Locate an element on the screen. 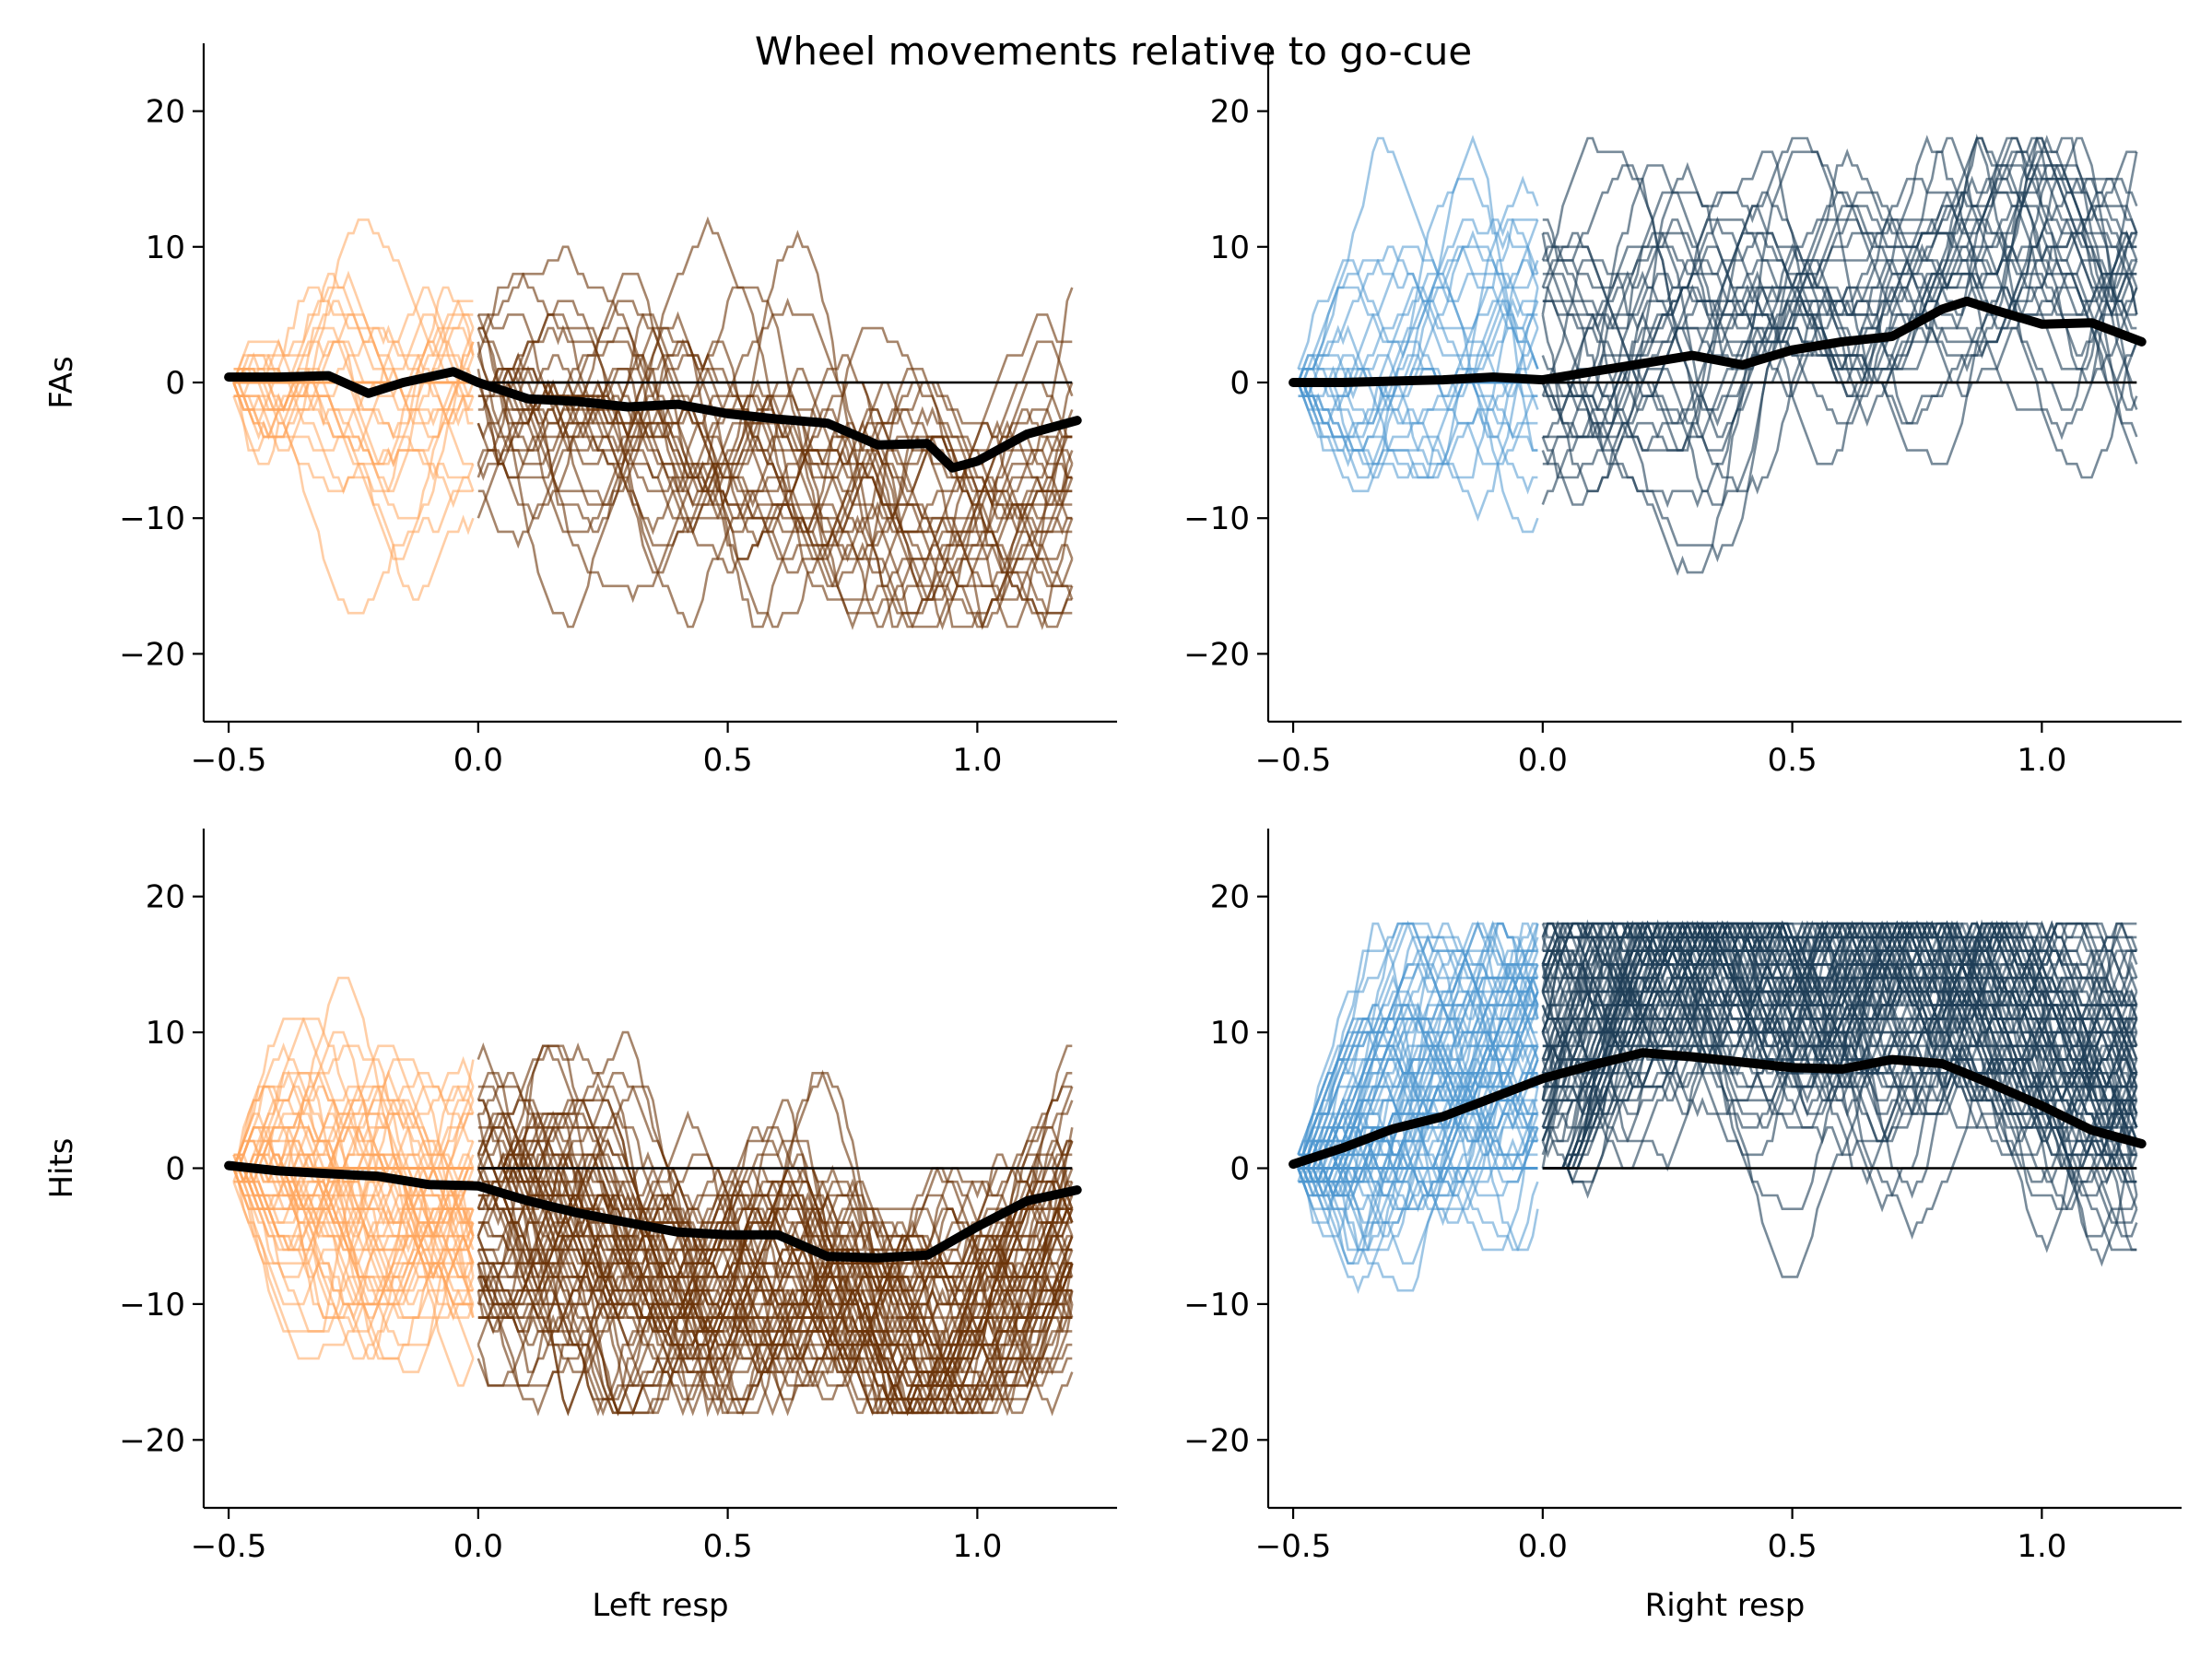  figure-title: Wheel movements relative to go-cue is located at coordinates (1113, 51).